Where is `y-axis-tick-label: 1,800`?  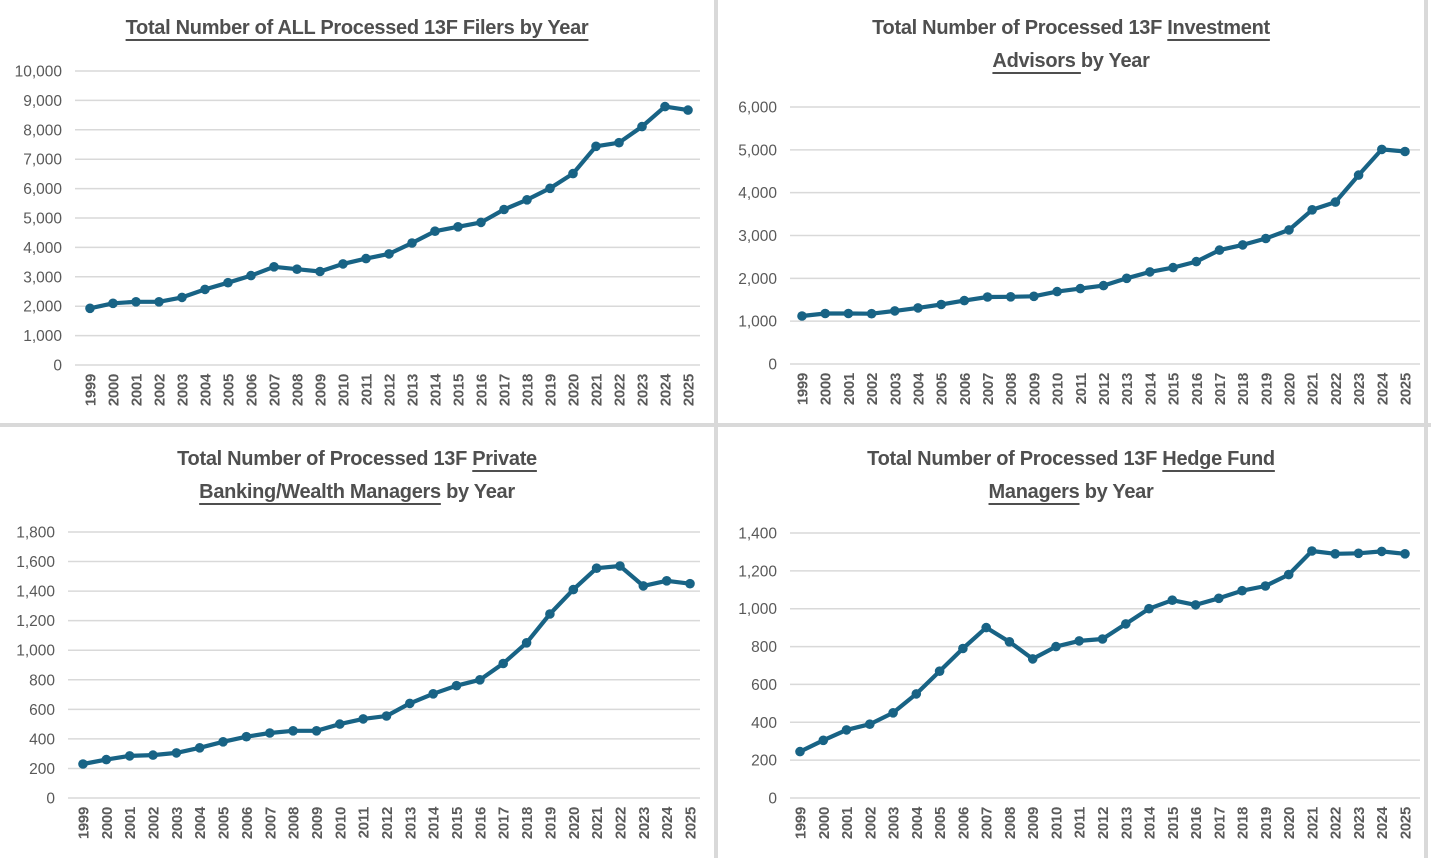 y-axis-tick-label: 1,800 is located at coordinates (35, 533).